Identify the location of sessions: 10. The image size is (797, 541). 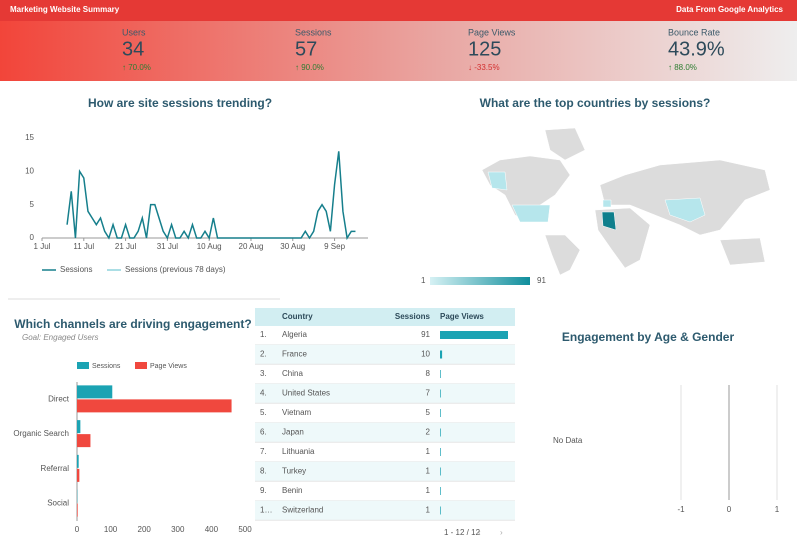
(425, 354).